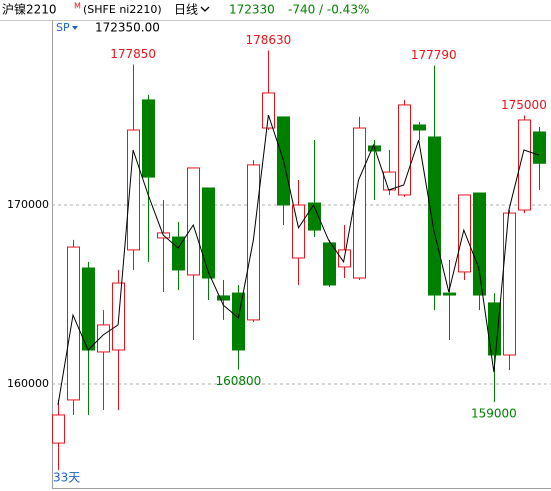 This screenshot has height=491, width=551. I want to click on y-tick-label: 170000, so click(28, 204).